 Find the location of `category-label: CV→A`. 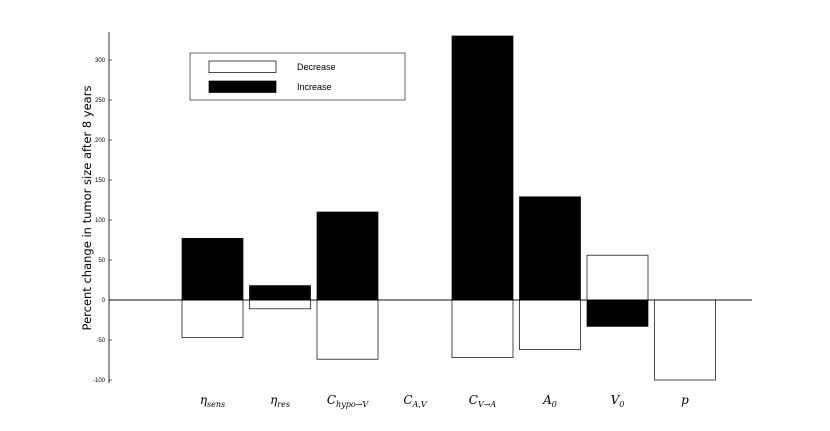

category-label: CV→A is located at coordinates (483, 401).